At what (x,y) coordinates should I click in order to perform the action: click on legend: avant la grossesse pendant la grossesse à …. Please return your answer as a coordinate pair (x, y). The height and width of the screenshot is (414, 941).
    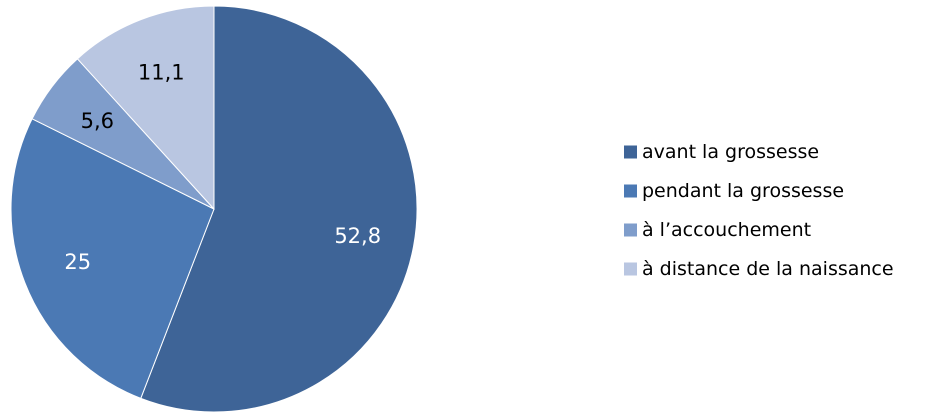
    Looking at the image, I should click on (759, 210).